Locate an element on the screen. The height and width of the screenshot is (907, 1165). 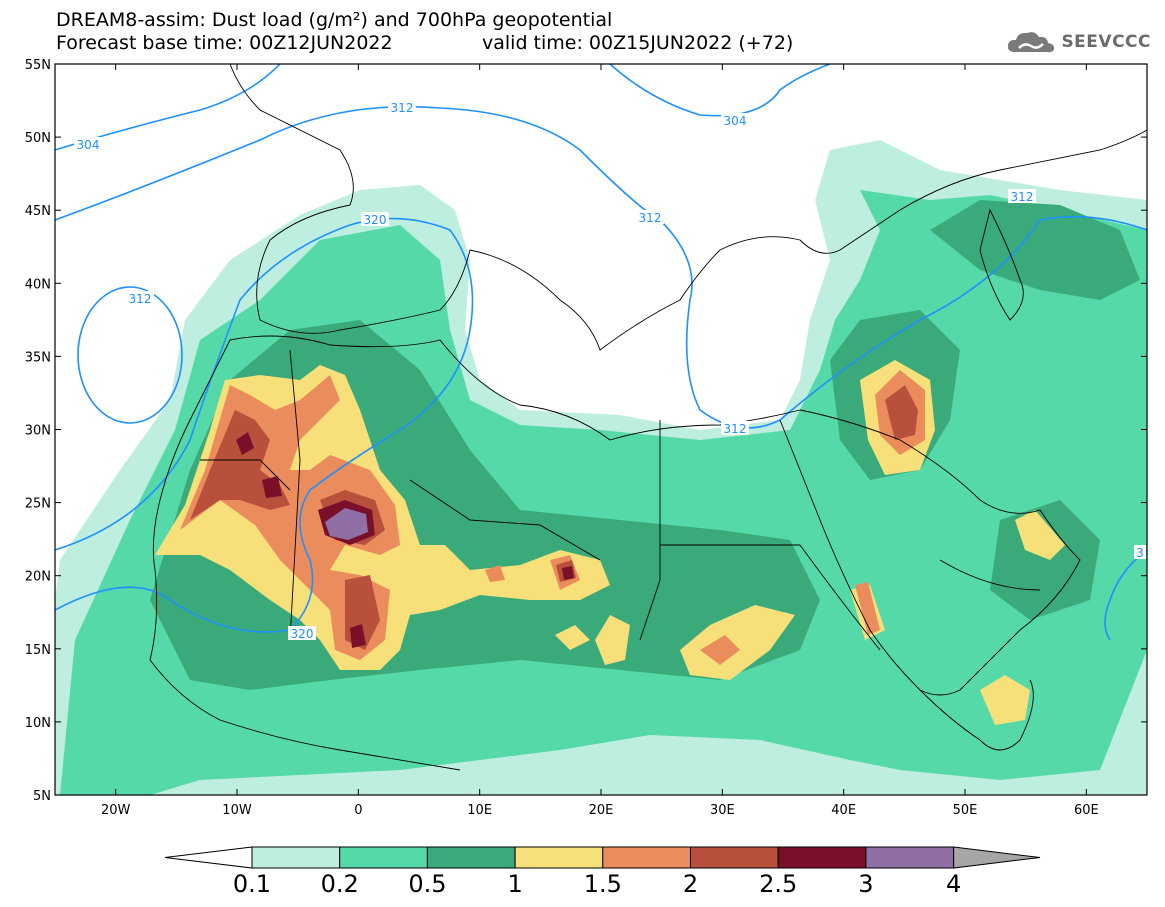
dust-region-25a is located at coordinates (245, 443).